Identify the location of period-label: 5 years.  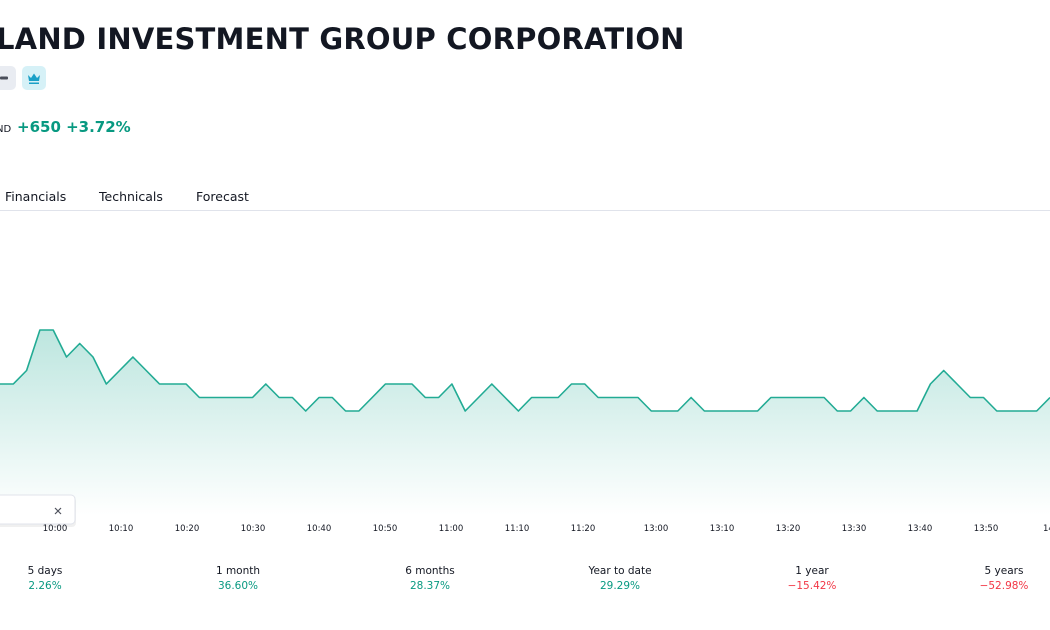
(1004, 571).